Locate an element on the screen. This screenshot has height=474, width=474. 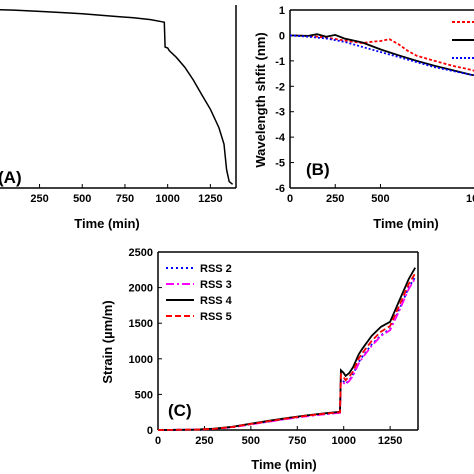
panel-c-y-tick-label: 1500 is located at coordinates (141, 324).